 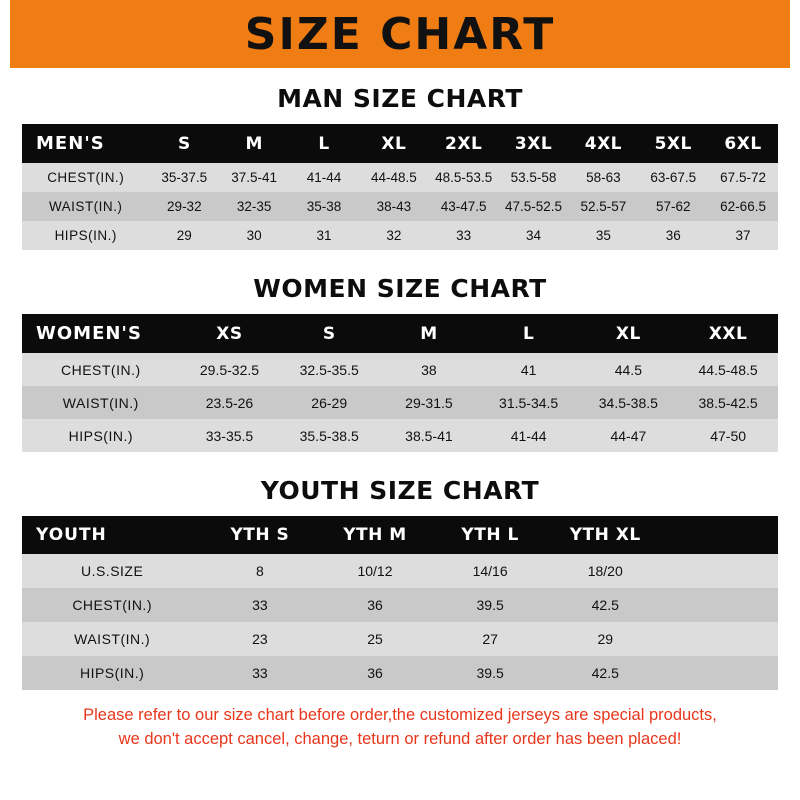 What do you see at coordinates (490, 571) in the screenshot?
I see `youth-ussize-l: 14/16` at bounding box center [490, 571].